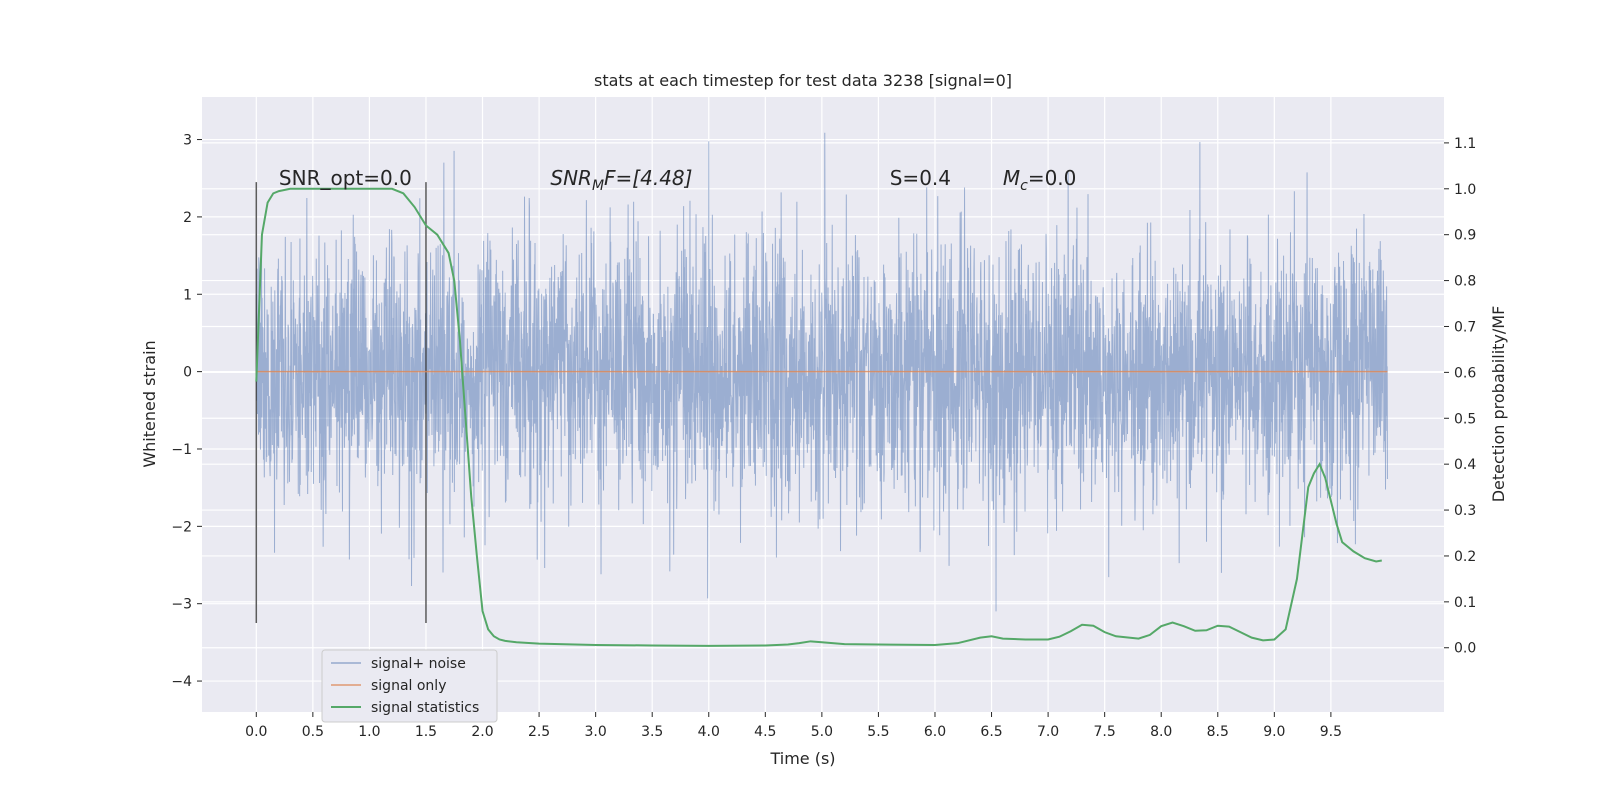 The width and height of the screenshot is (1600, 800). Describe the element at coordinates (426, 732) in the screenshot. I see `x-tick-label: 1.5` at that location.